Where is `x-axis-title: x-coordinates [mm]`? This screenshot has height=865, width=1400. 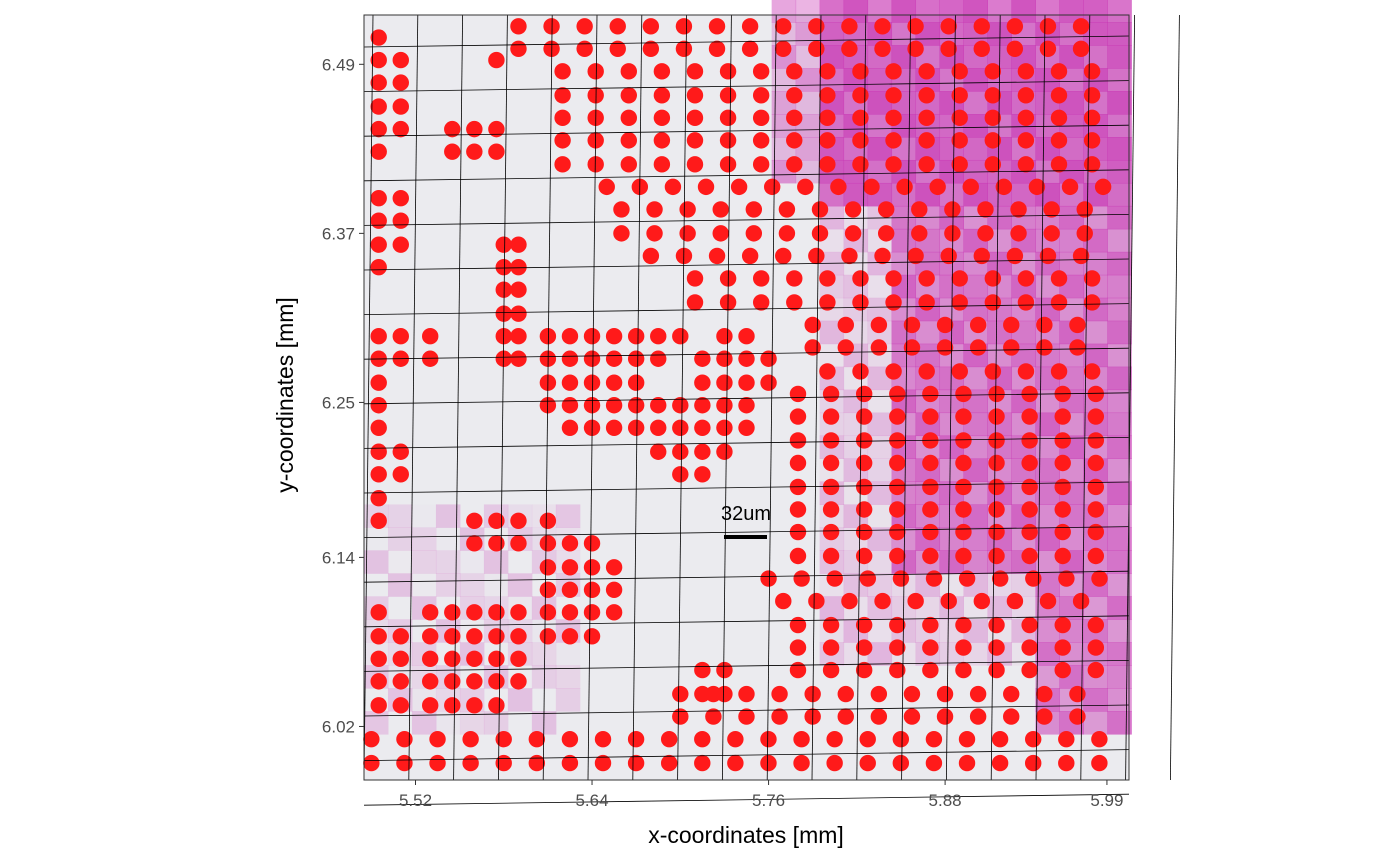
x-axis-title: x-coordinates [mm] is located at coordinates (746, 835).